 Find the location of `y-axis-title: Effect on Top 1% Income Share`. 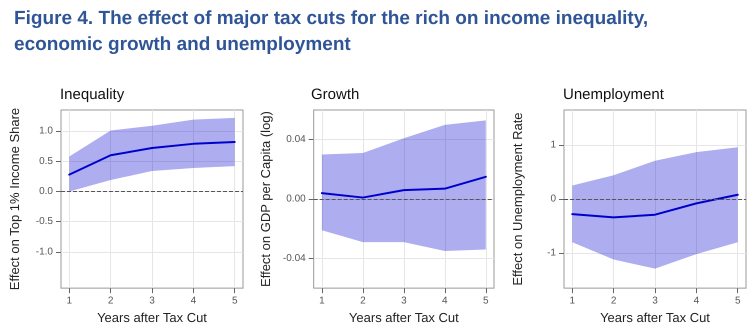

y-axis-title: Effect on Top 1% Income Share is located at coordinates (14, 199).